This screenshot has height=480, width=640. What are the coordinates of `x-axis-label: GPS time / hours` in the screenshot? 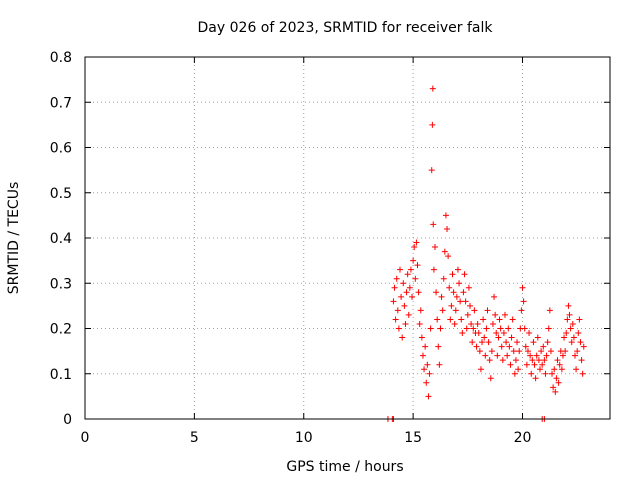 It's located at (344, 467).